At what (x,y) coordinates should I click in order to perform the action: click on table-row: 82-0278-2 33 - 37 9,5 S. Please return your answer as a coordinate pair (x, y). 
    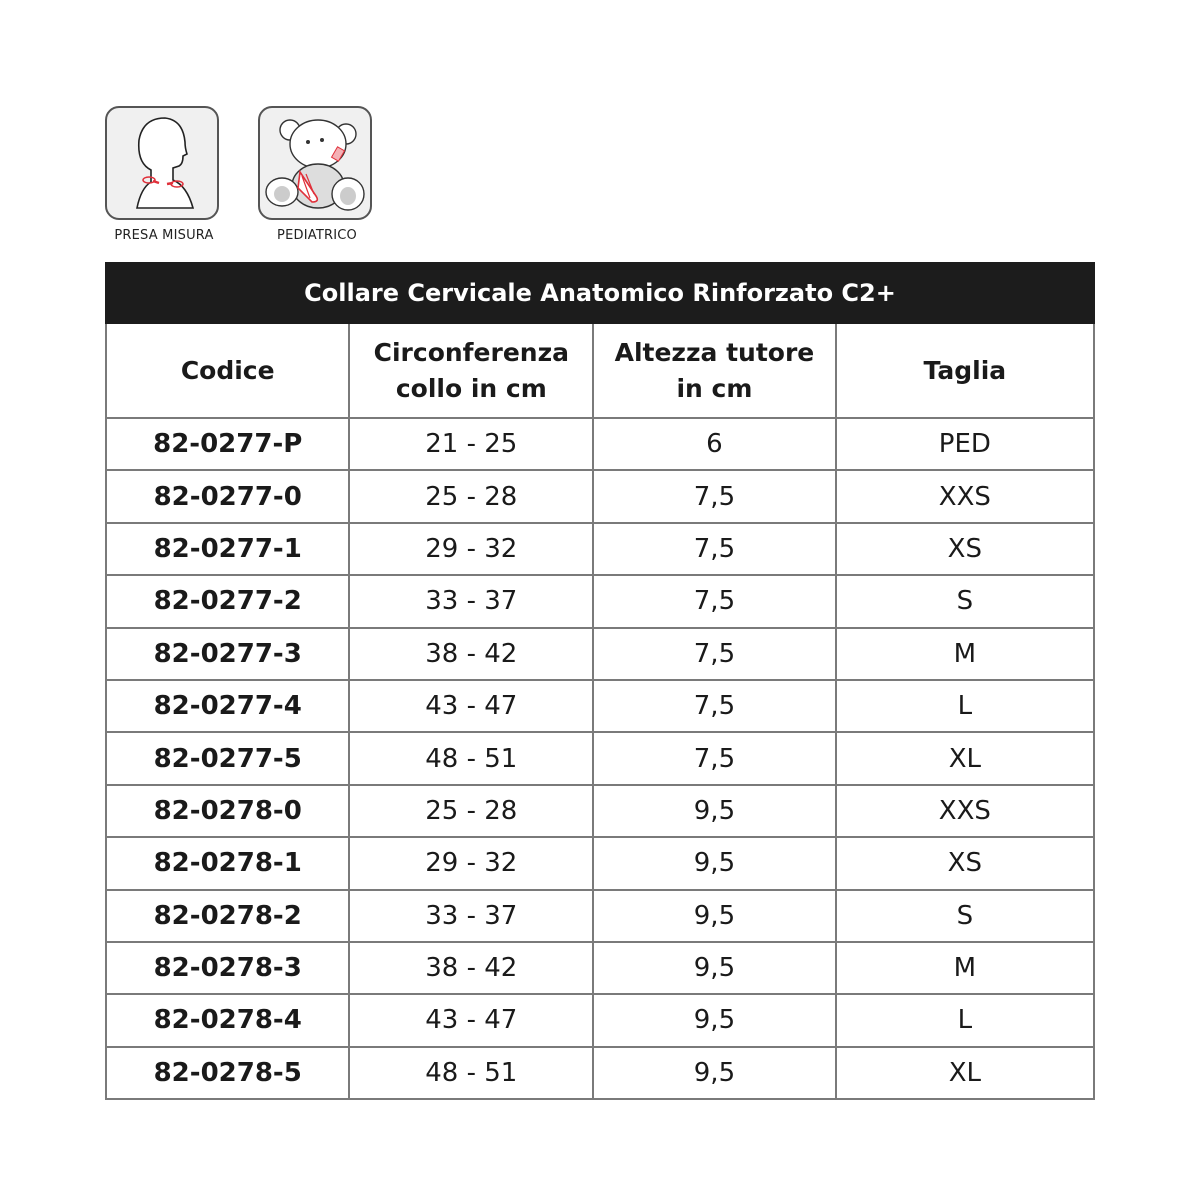
    Looking at the image, I should click on (600, 915).